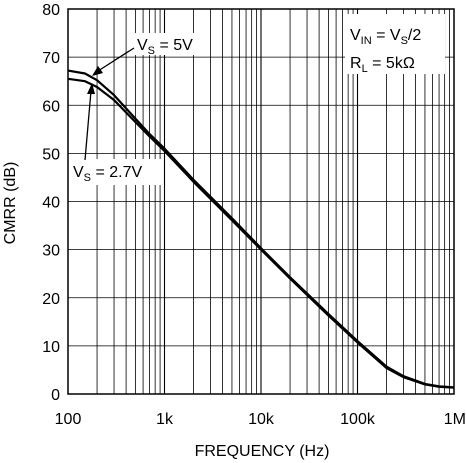  What do you see at coordinates (10, 203) in the screenshot?
I see `y-axis-label: CMRR (dB)` at bounding box center [10, 203].